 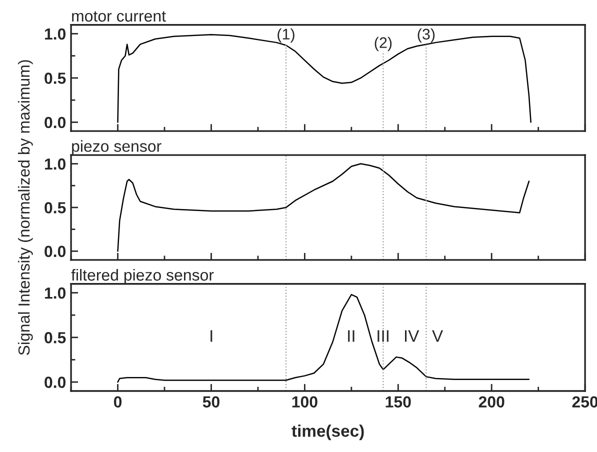 I want to click on x-tick-label: 150, so click(x=398, y=402).